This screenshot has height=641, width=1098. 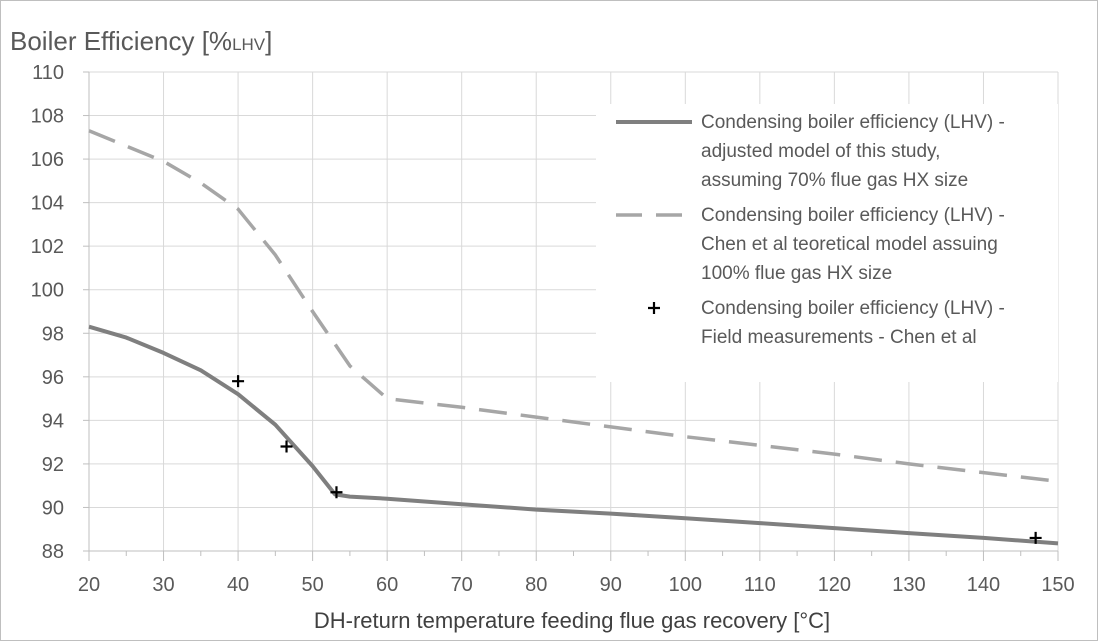 What do you see at coordinates (141, 41) in the screenshot?
I see `y-axis-title: Boiler Efficiency [%LHV]` at bounding box center [141, 41].